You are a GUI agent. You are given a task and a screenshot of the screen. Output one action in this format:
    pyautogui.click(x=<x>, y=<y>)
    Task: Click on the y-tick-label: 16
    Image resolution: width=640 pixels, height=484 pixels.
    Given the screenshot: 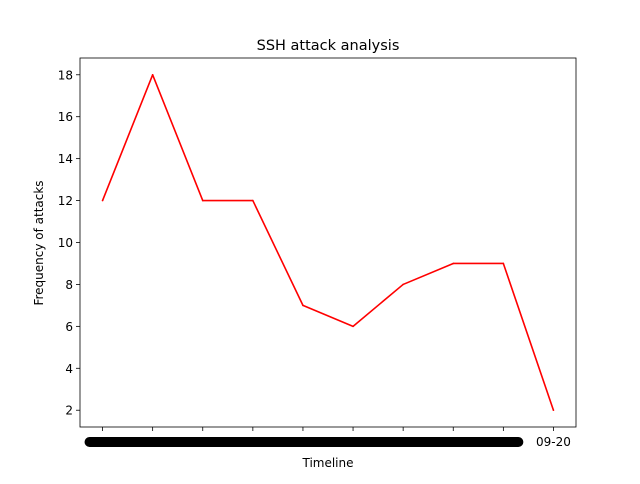 What is the action you would take?
    pyautogui.click(x=65, y=117)
    